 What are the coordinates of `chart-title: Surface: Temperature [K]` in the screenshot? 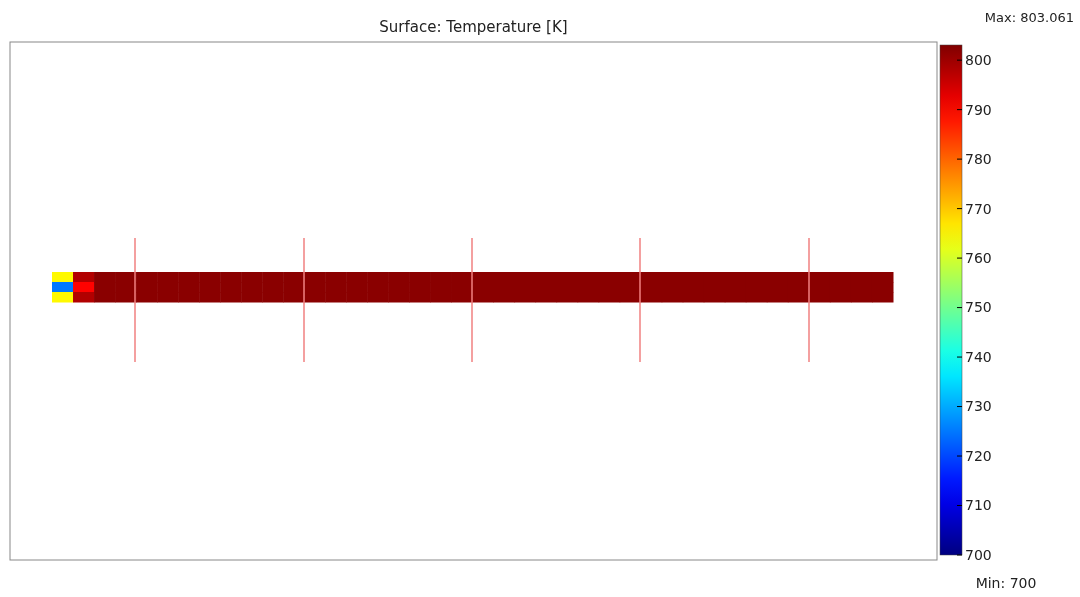 It's located at (473, 27).